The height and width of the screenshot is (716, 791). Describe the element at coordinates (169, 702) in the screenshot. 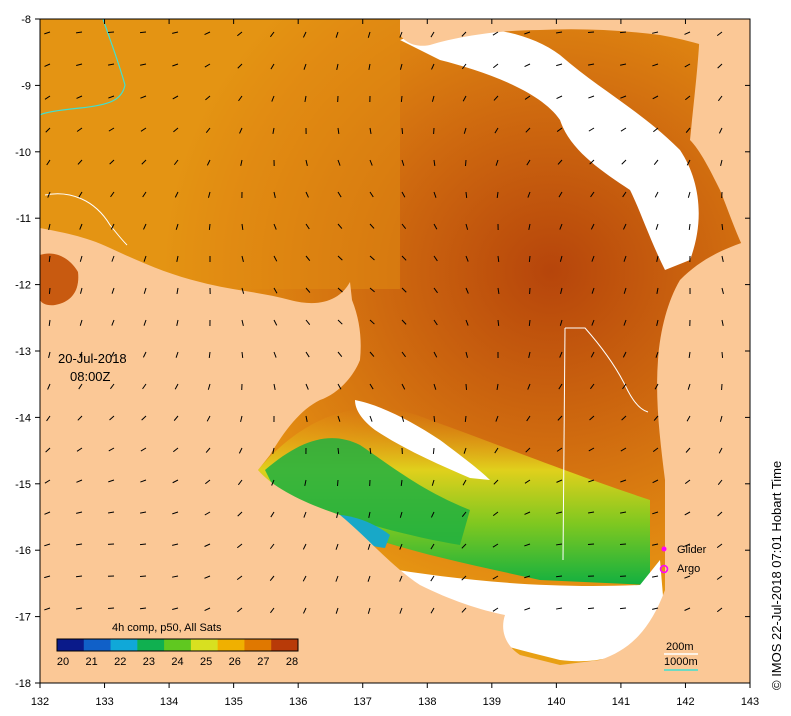

I see `lon-tick-label: 134` at that location.